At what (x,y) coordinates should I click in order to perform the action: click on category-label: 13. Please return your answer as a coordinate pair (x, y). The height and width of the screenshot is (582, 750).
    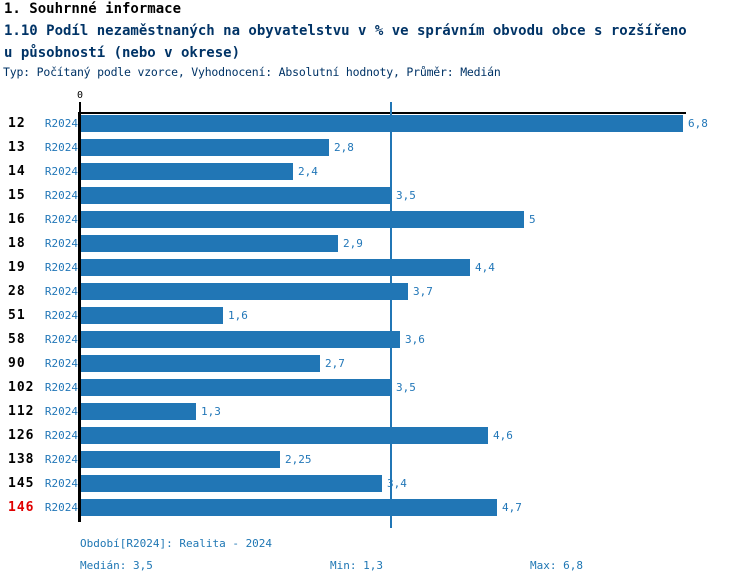
    Looking at the image, I should click on (17, 147).